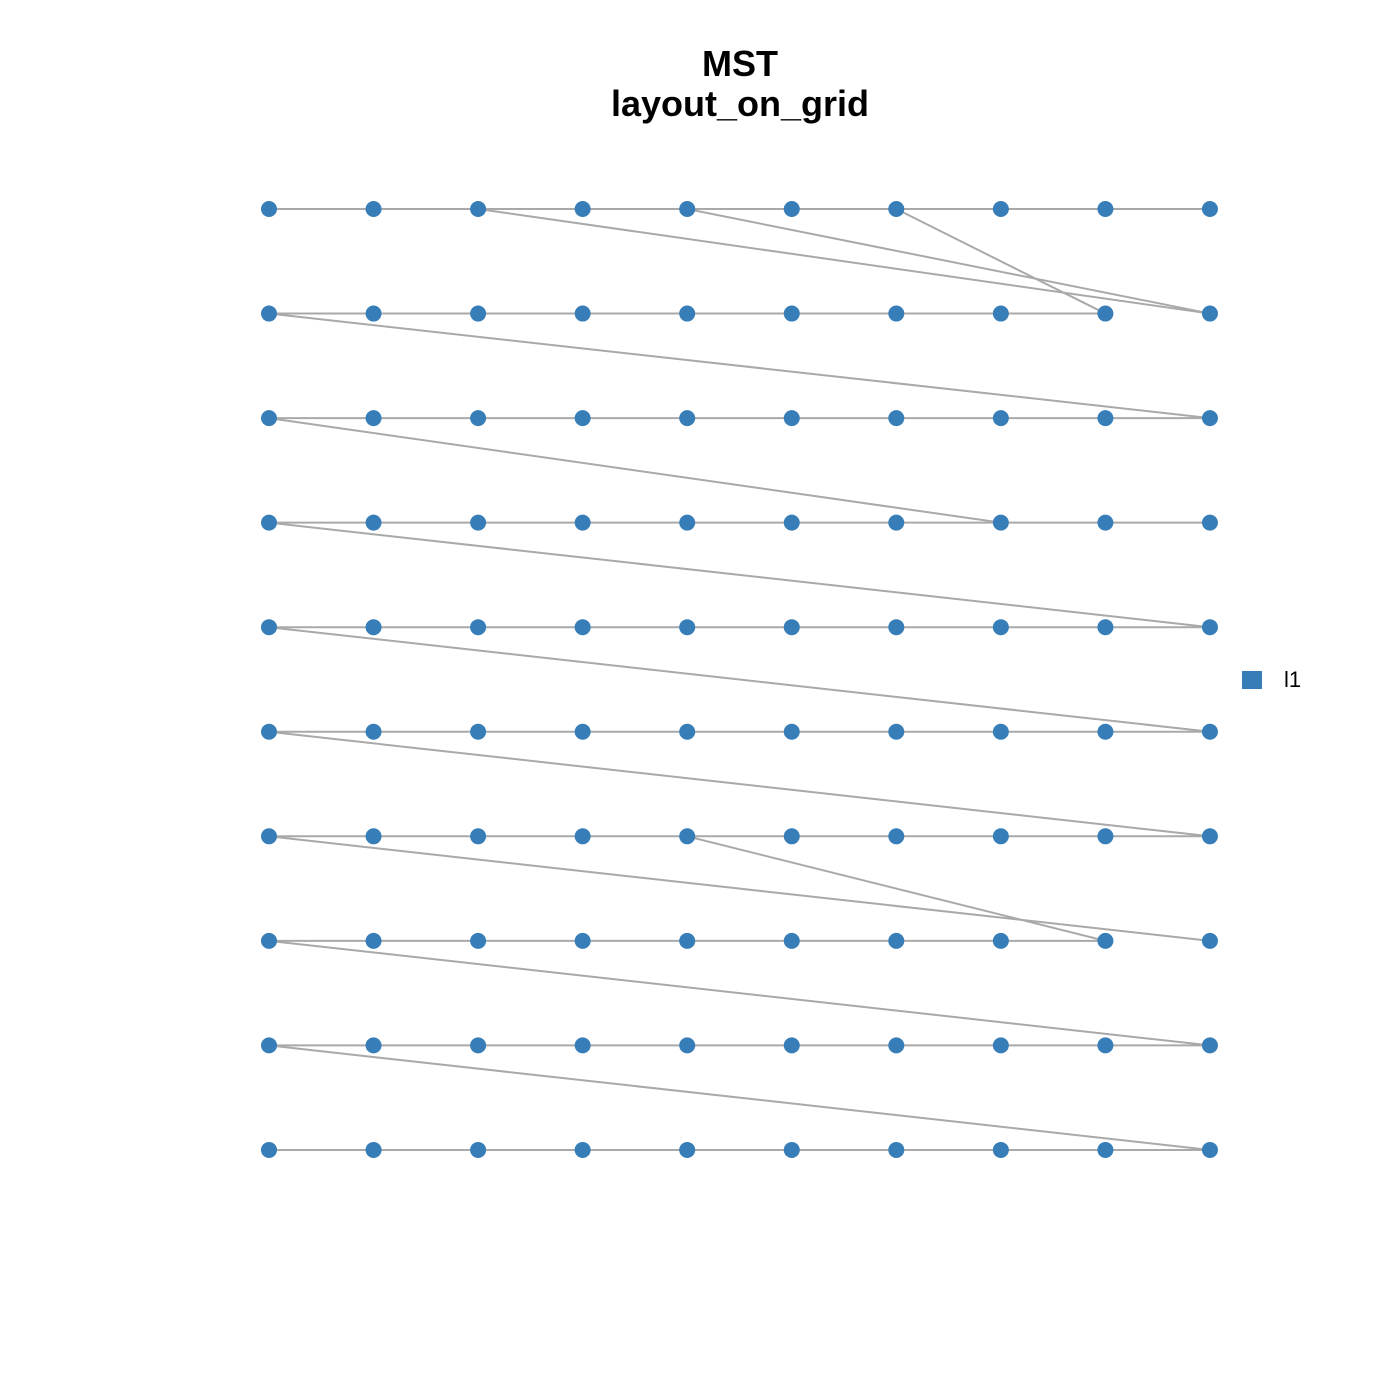 This screenshot has height=1400, width=1400. What do you see at coordinates (740, 103) in the screenshot?
I see `title-line: layout_on_grid` at bounding box center [740, 103].